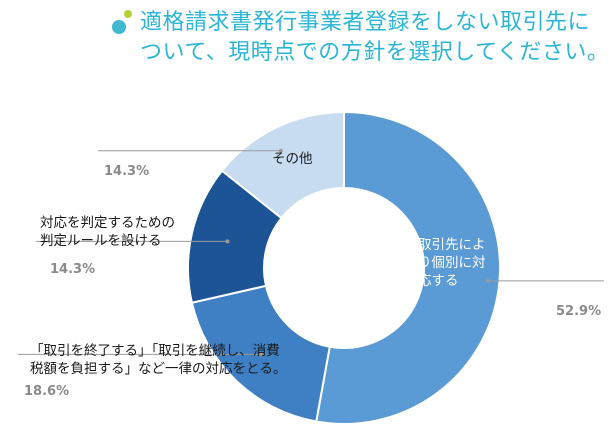  What do you see at coordinates (158, 360) in the screenshot?
I see `label-uniform-response: 「取引を終了する」「取引を継続し、消費 税額を負担する」など一律の対応をとる。` at bounding box center [158, 360].